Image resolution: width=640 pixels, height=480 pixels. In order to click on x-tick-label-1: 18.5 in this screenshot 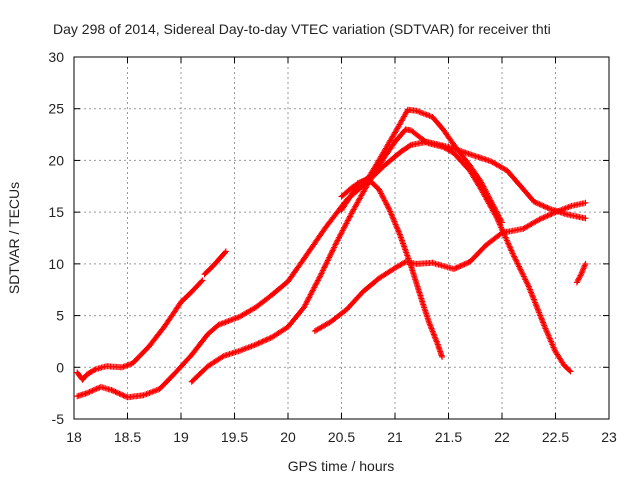, I will do `click(127, 437)`.